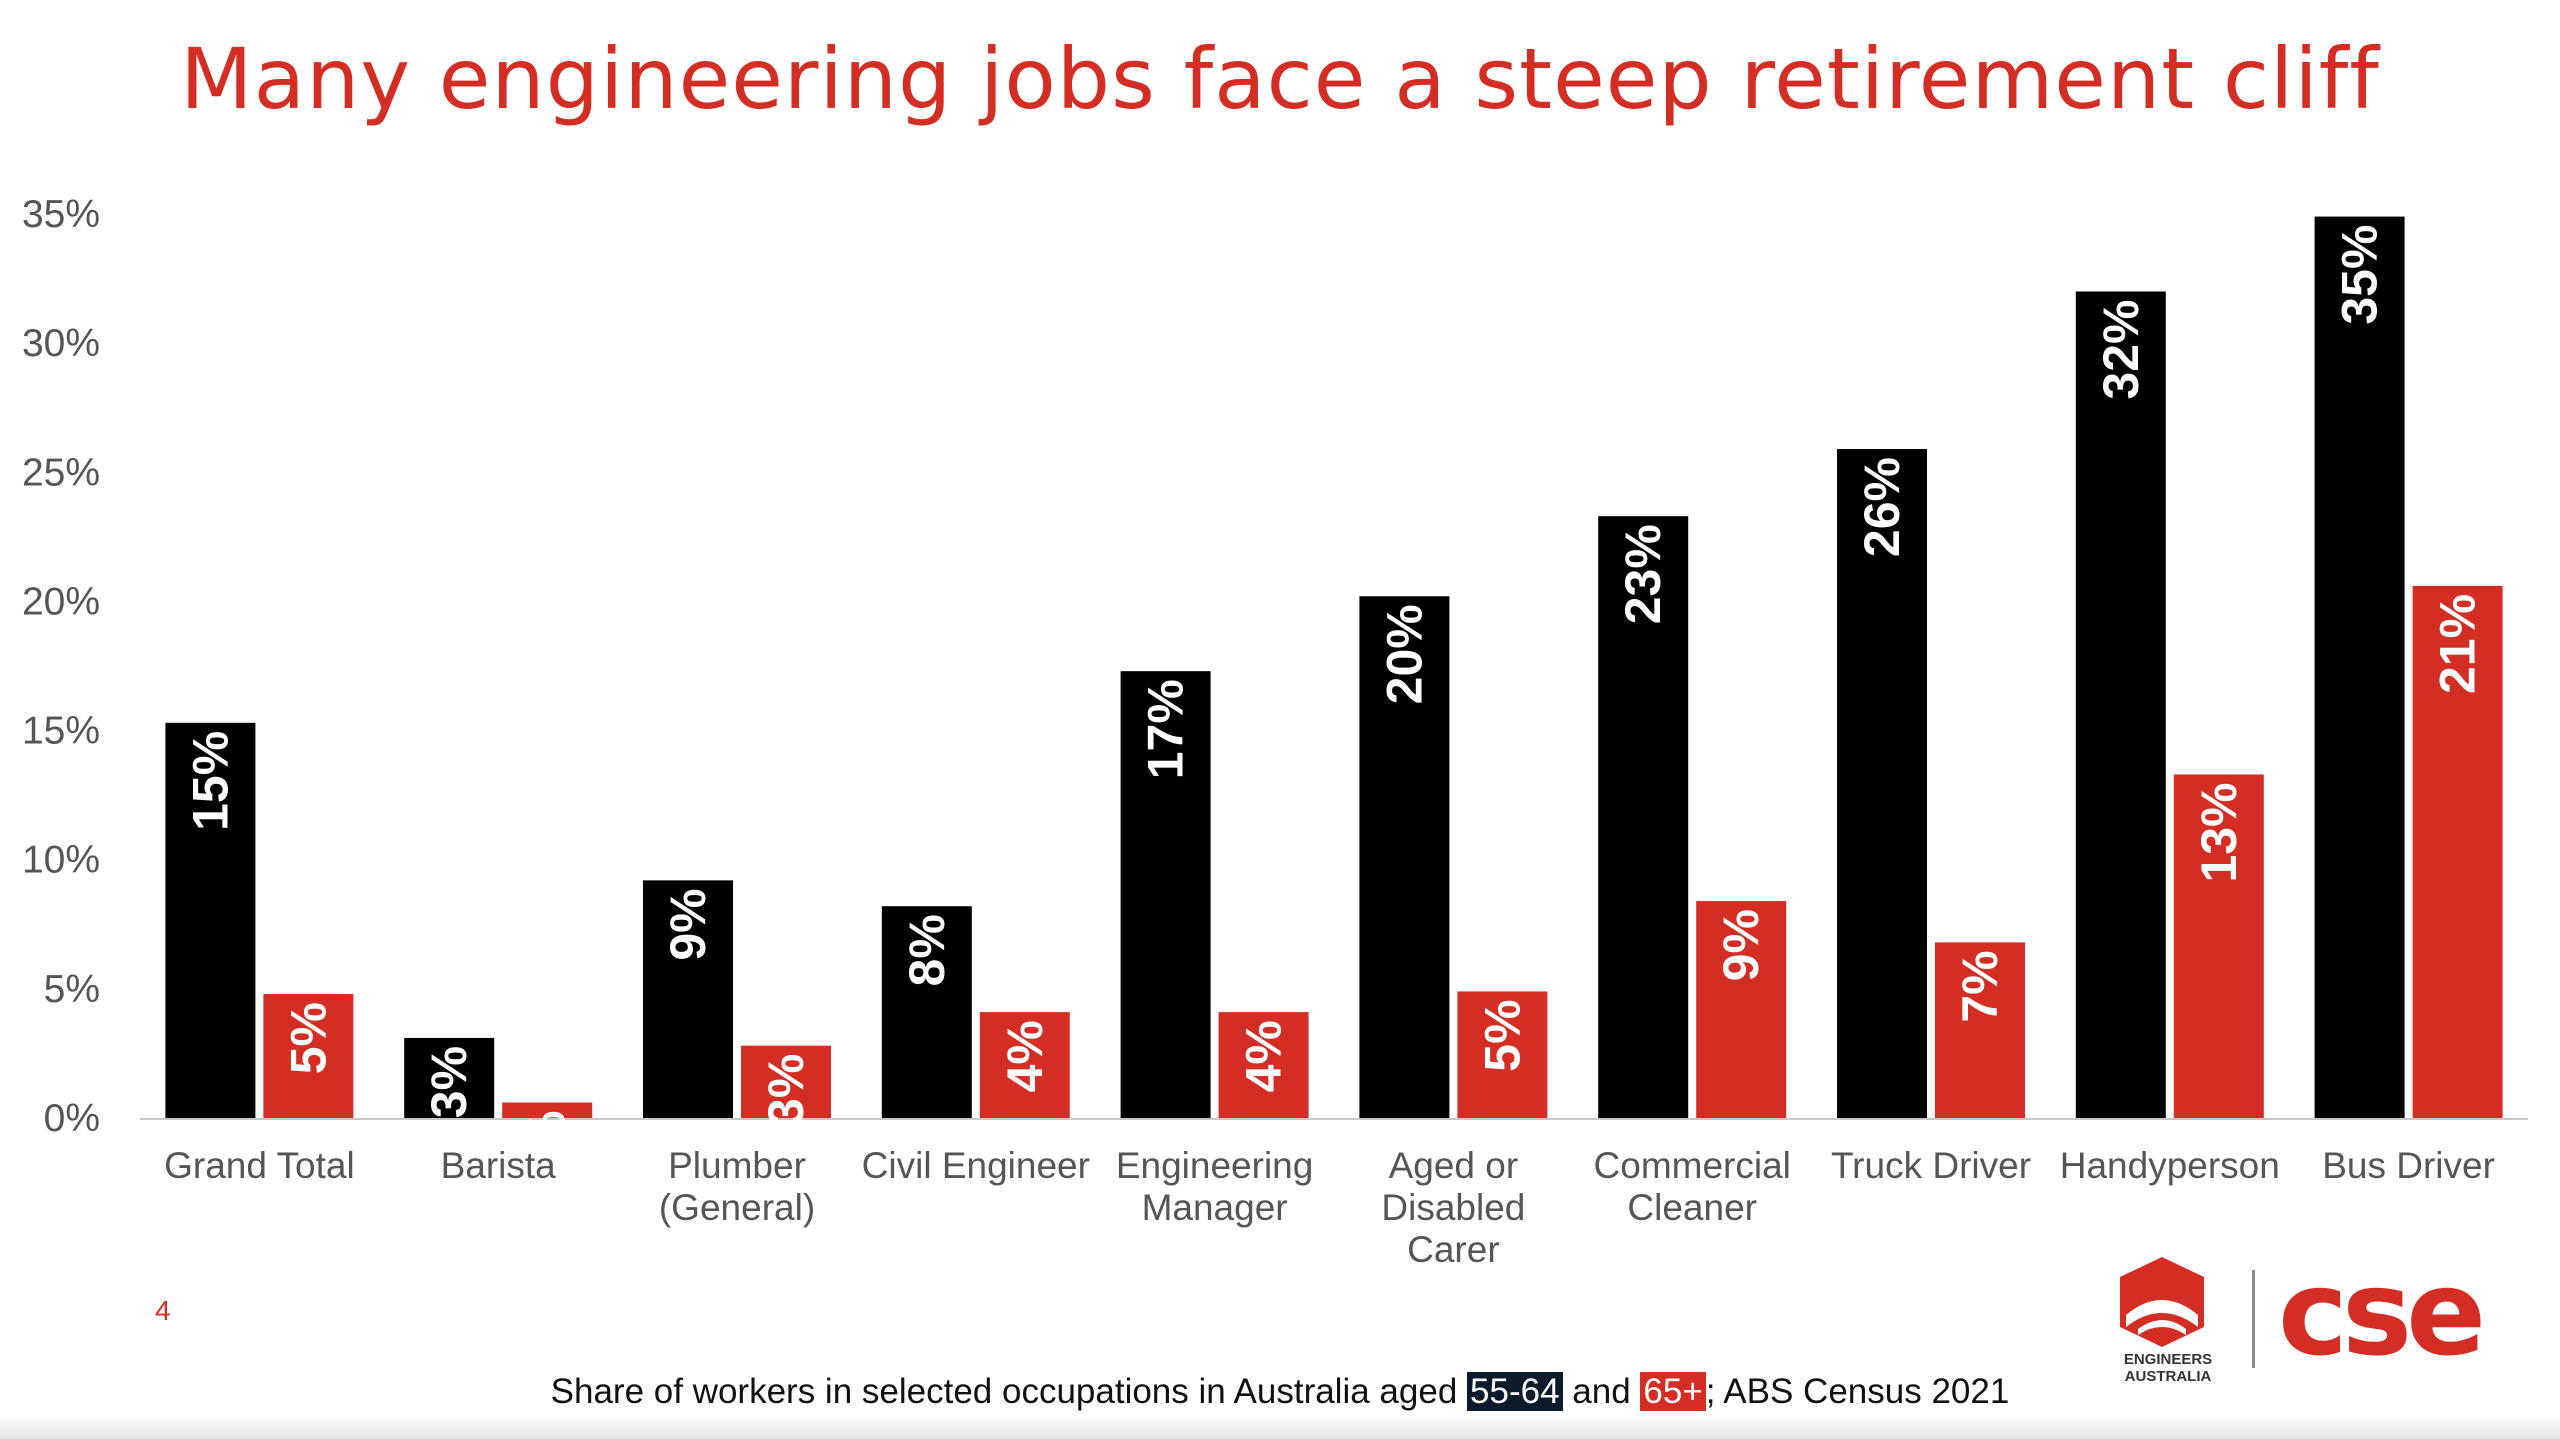 The width and height of the screenshot is (2560, 1439). Describe the element at coordinates (259, 1165) in the screenshot. I see `x-category-label: Grand Total` at that location.